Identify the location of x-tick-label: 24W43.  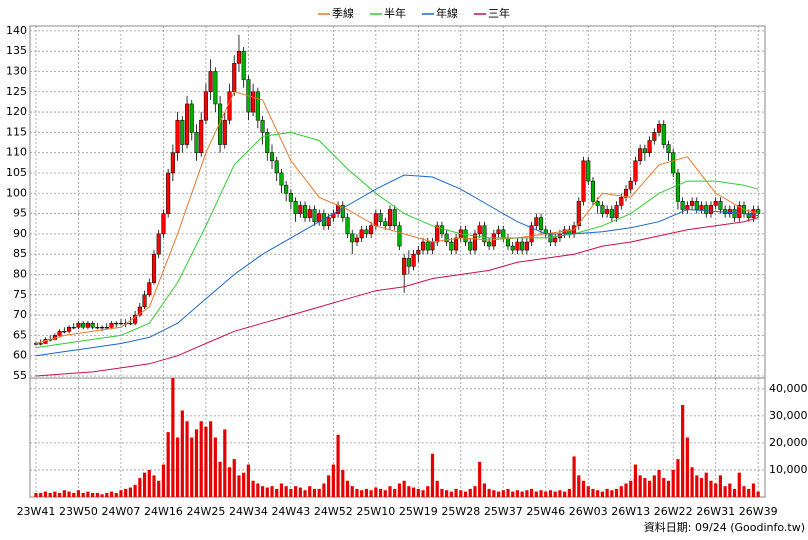
(290, 511).